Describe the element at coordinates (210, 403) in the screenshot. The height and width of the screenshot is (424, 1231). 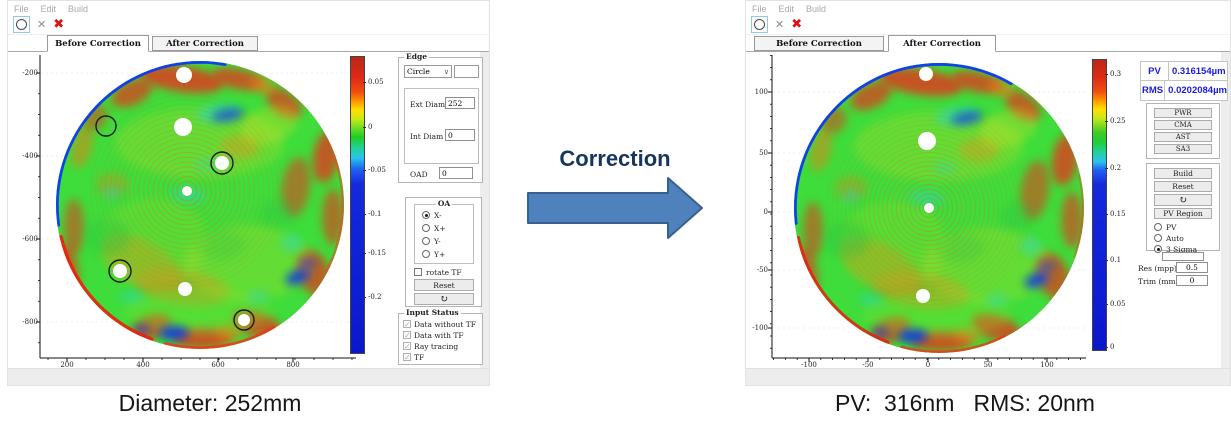
I see `caption-diameter: Diameter: 252mm` at that location.